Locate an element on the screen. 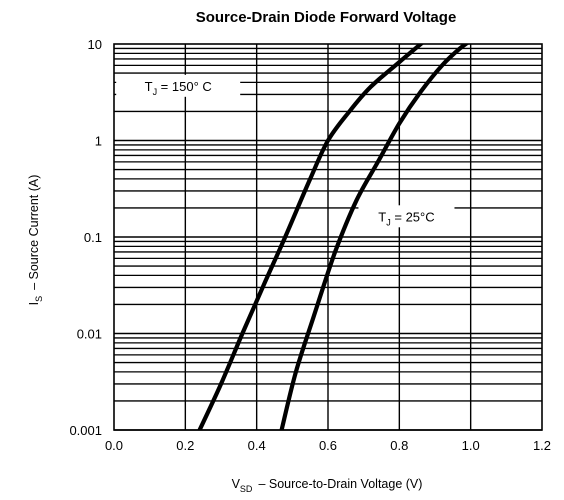  x-tick-label: 0.0 is located at coordinates (114, 445).